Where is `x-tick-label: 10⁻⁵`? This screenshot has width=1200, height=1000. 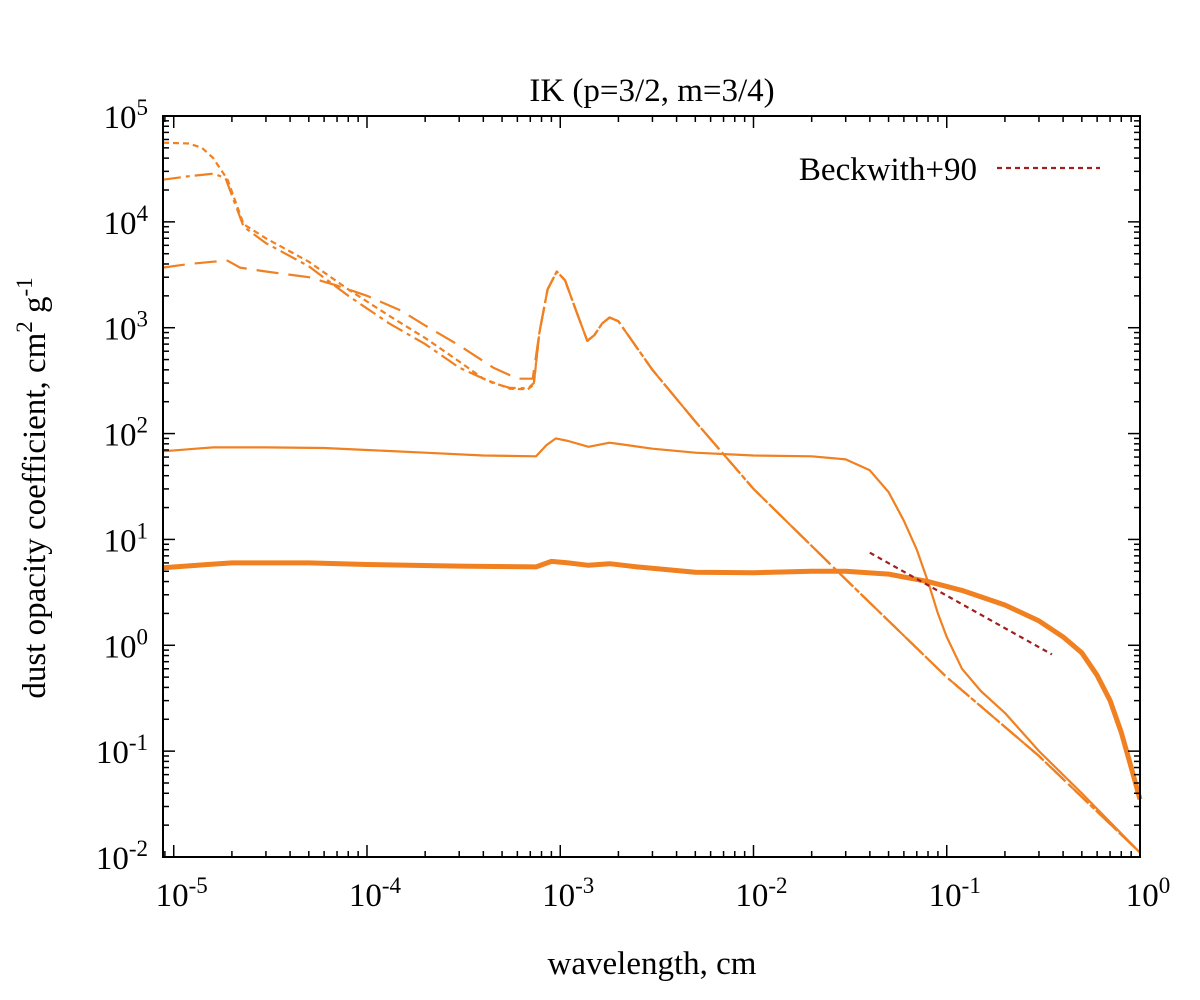 x-tick-label: 10⁻⁵ is located at coordinates (182, 893).